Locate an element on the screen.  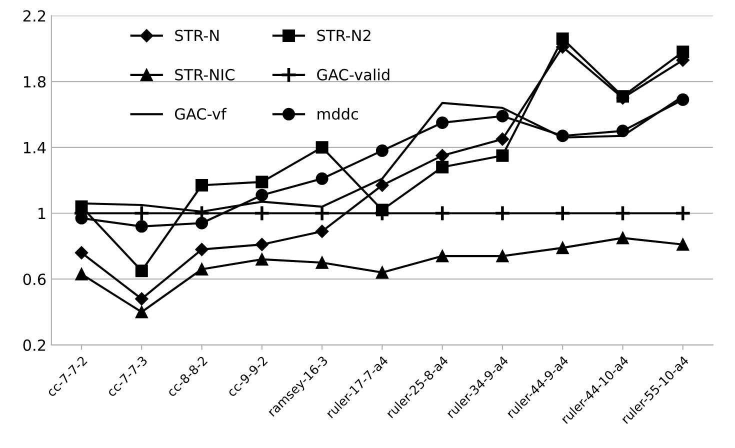
legend-label: STR-N2 is located at coordinates (343, 36).